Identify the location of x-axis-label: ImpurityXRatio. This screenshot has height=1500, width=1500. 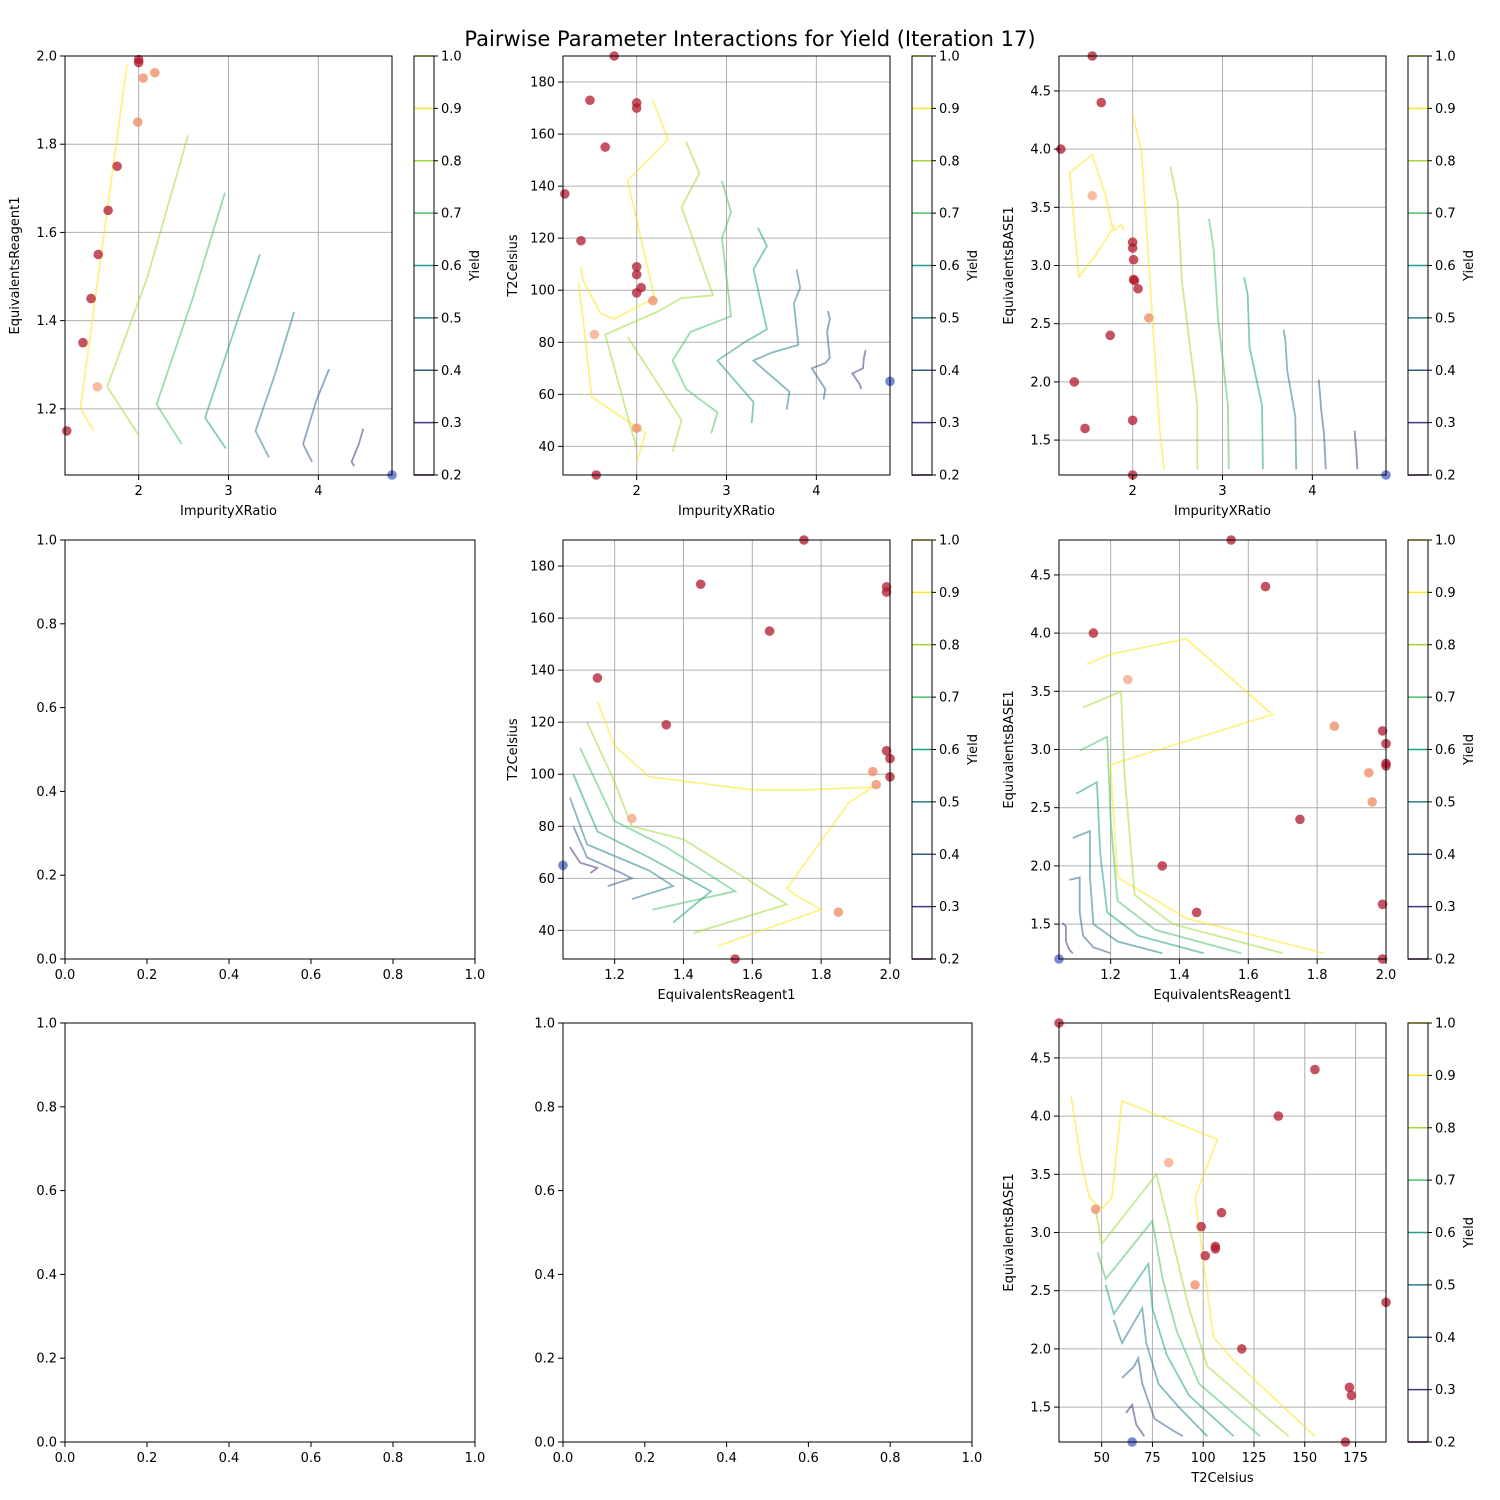
(726, 511).